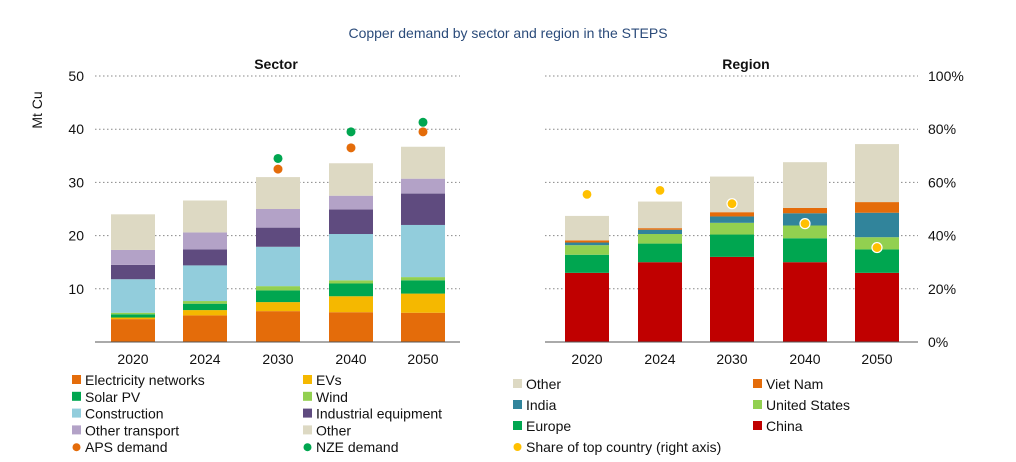 The image size is (1016, 462). I want to click on legend-label: Wind, so click(332, 397).